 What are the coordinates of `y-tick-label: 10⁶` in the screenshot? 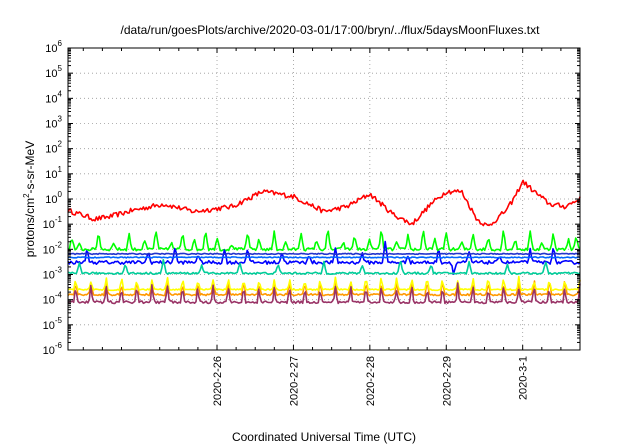 It's located at (53, 47).